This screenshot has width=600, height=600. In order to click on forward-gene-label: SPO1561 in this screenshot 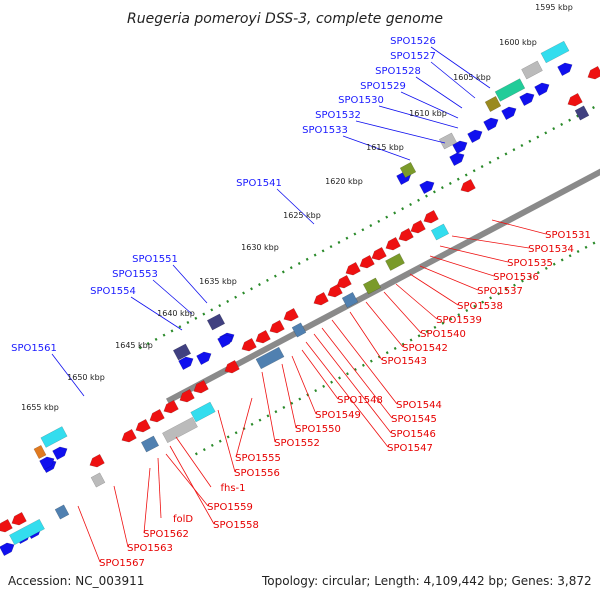, I will do `click(34, 348)`.